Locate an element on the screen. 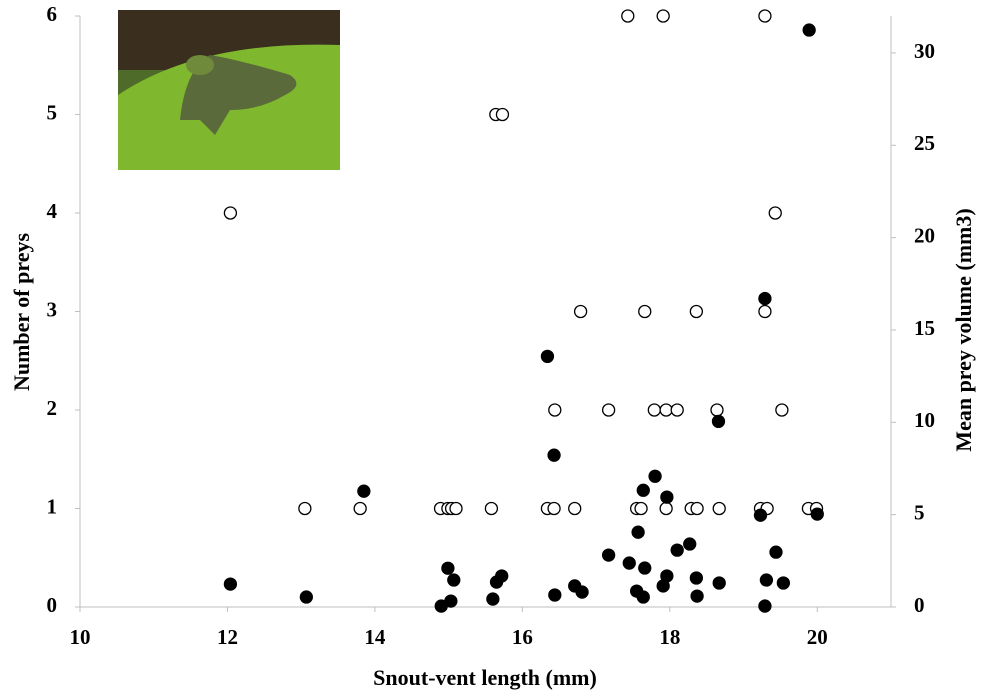  y-tick-label: 0 is located at coordinates (52, 605).